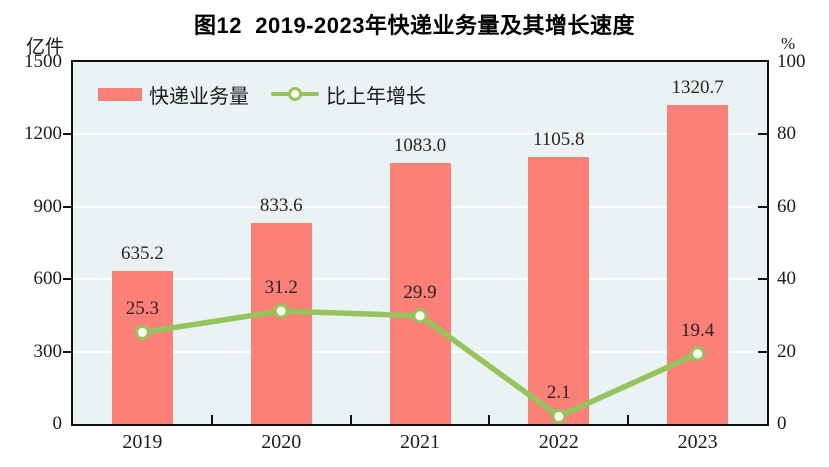  I want to click on x-axis-label-2023: 2023, so click(697, 442).